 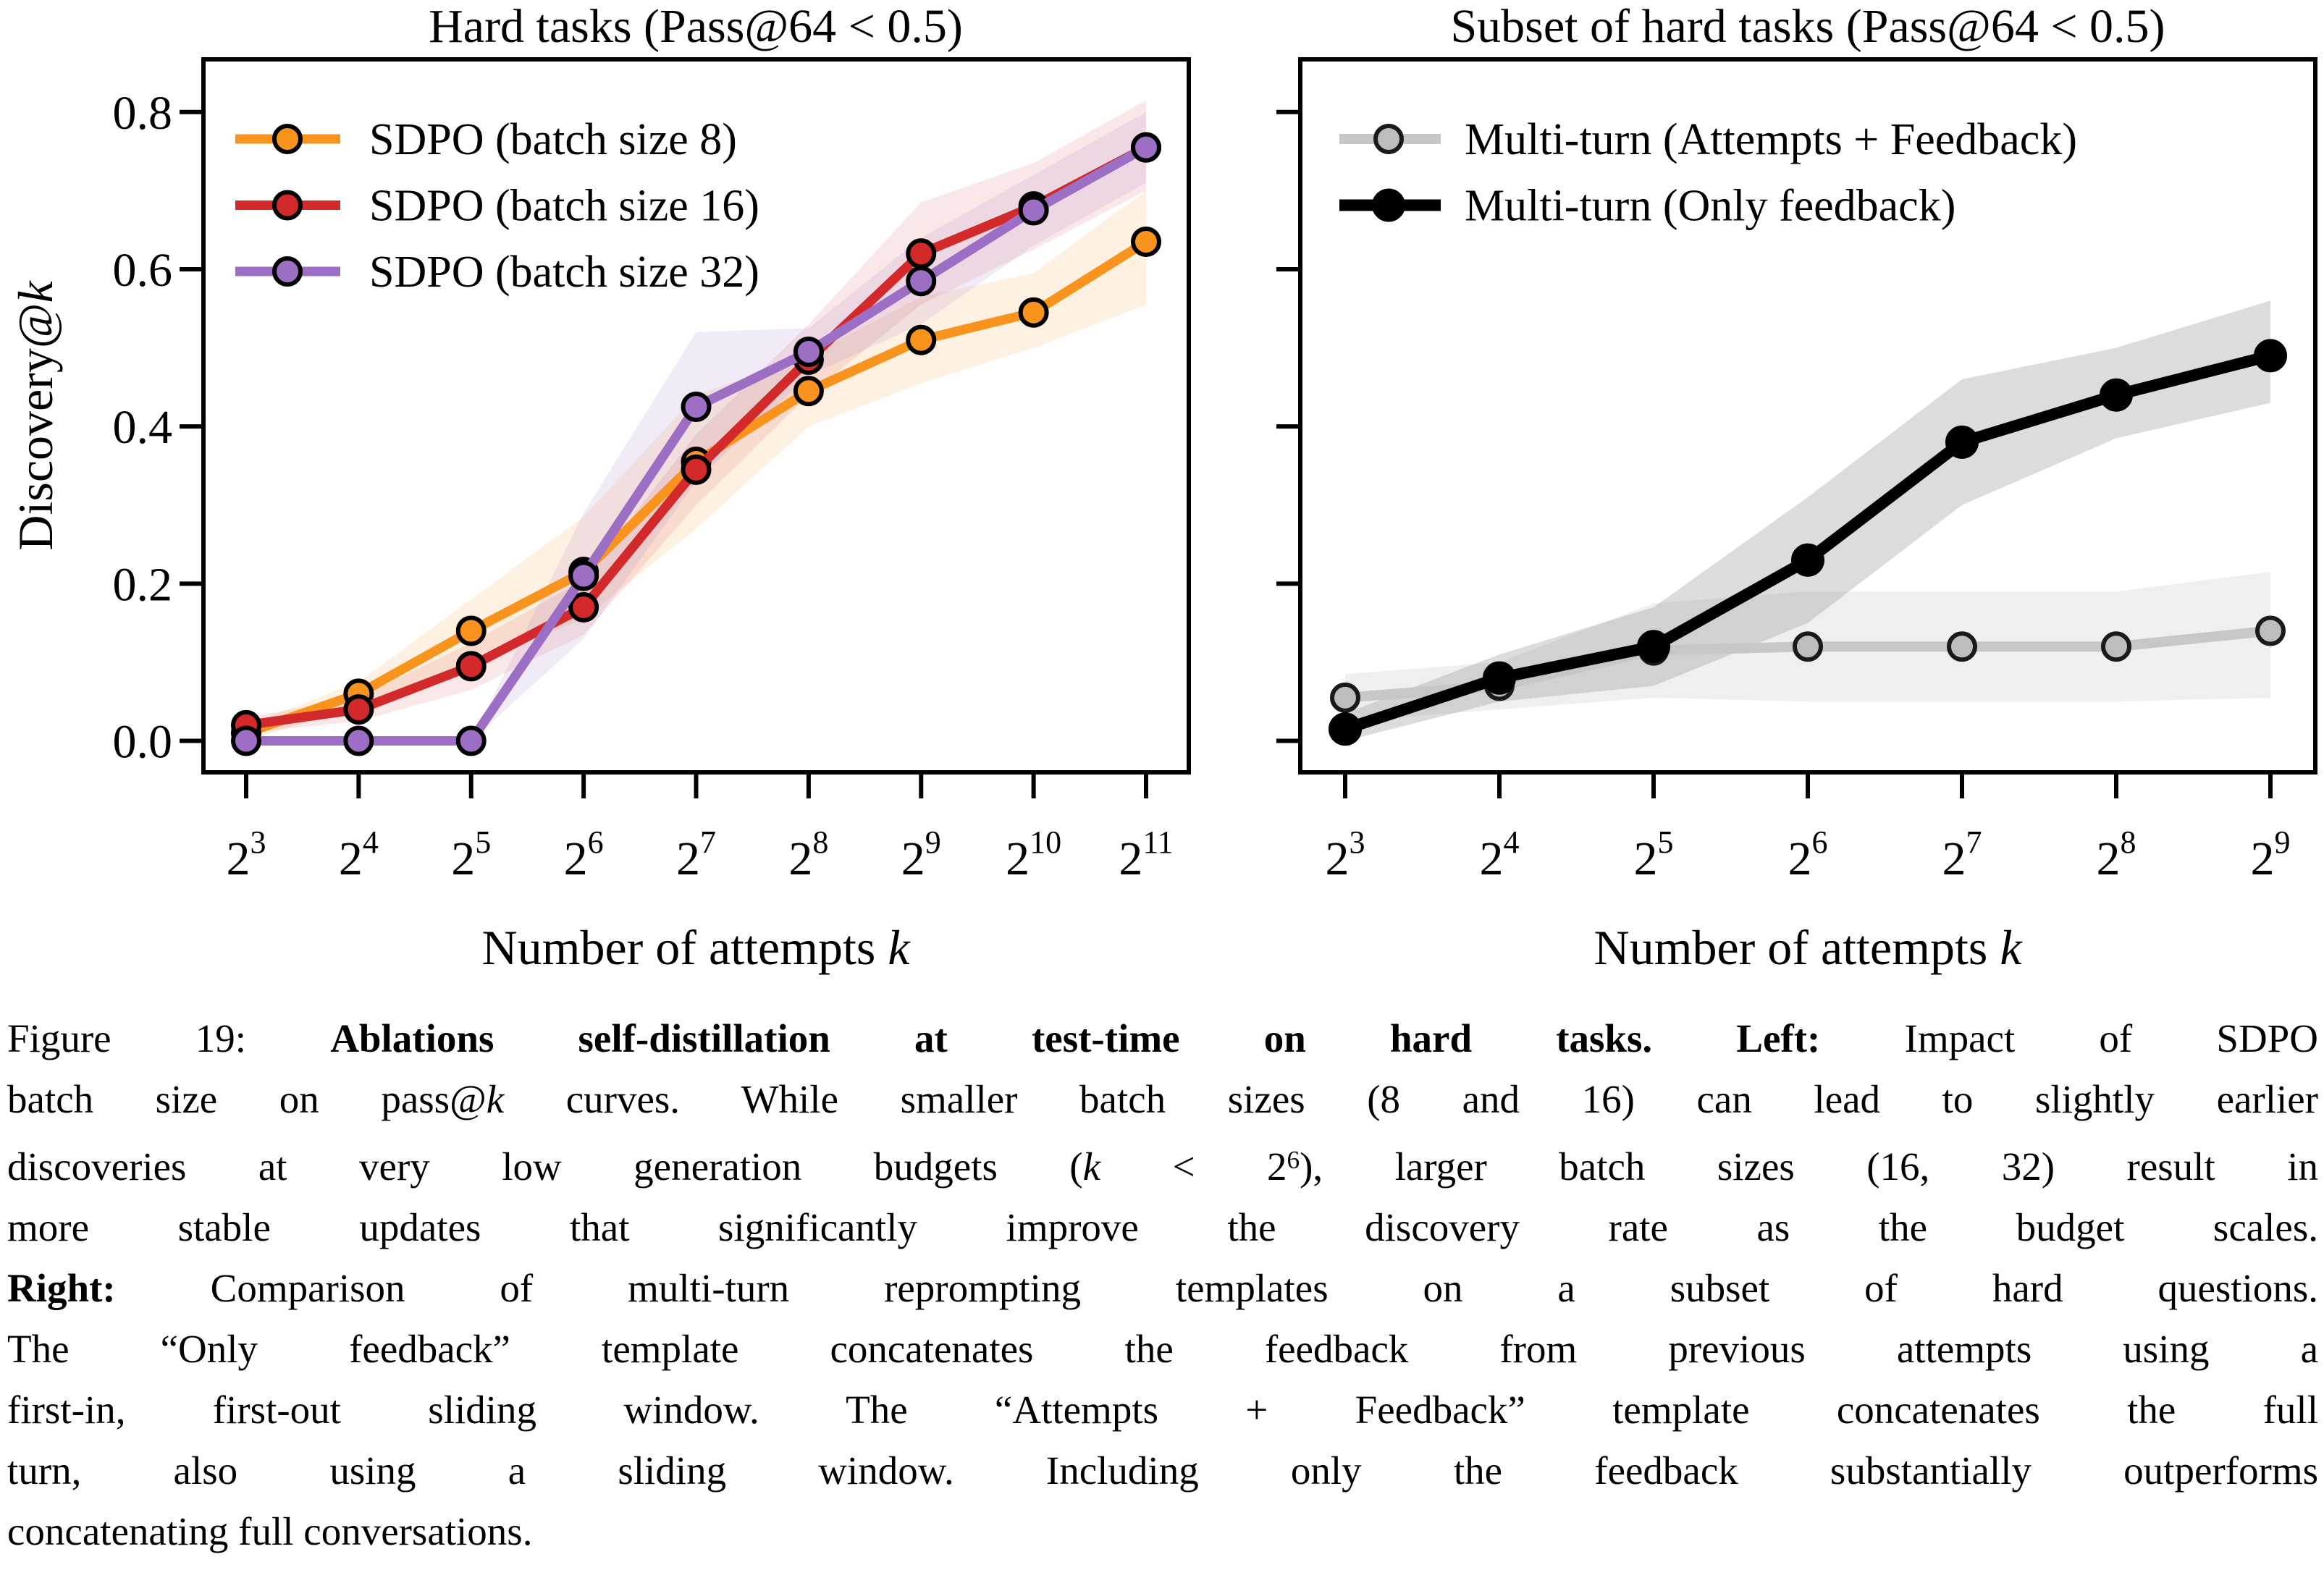 I want to click on caption-text-segment: < 2, so click(x=1193, y=1167).